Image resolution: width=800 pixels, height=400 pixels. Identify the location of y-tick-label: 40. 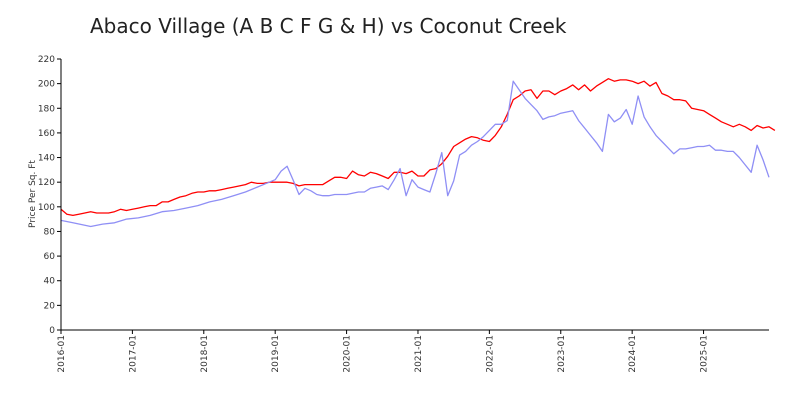
(50, 282).